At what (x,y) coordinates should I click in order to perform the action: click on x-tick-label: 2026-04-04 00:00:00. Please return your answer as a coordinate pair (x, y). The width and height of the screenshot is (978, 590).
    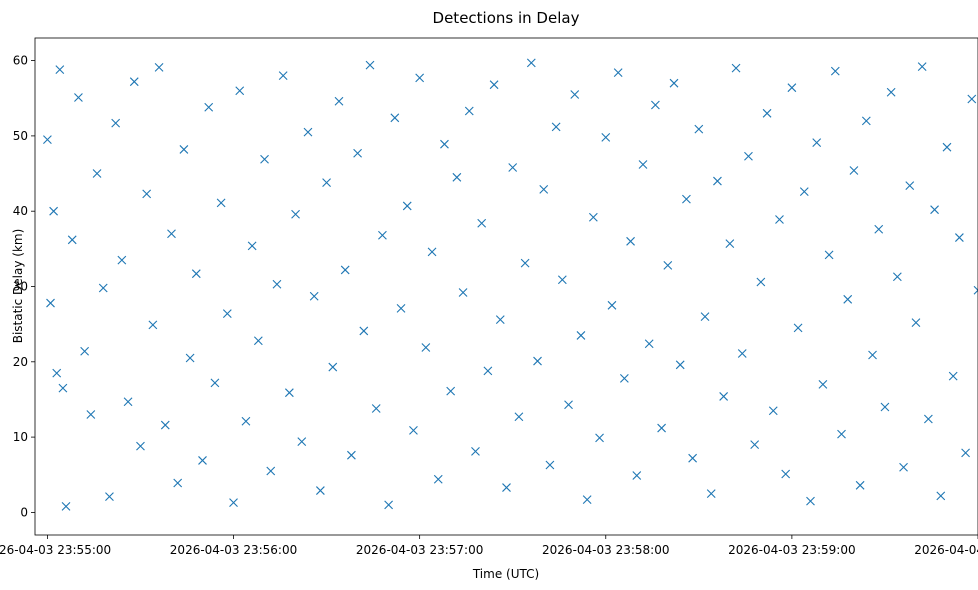
    Looking at the image, I should click on (946, 550).